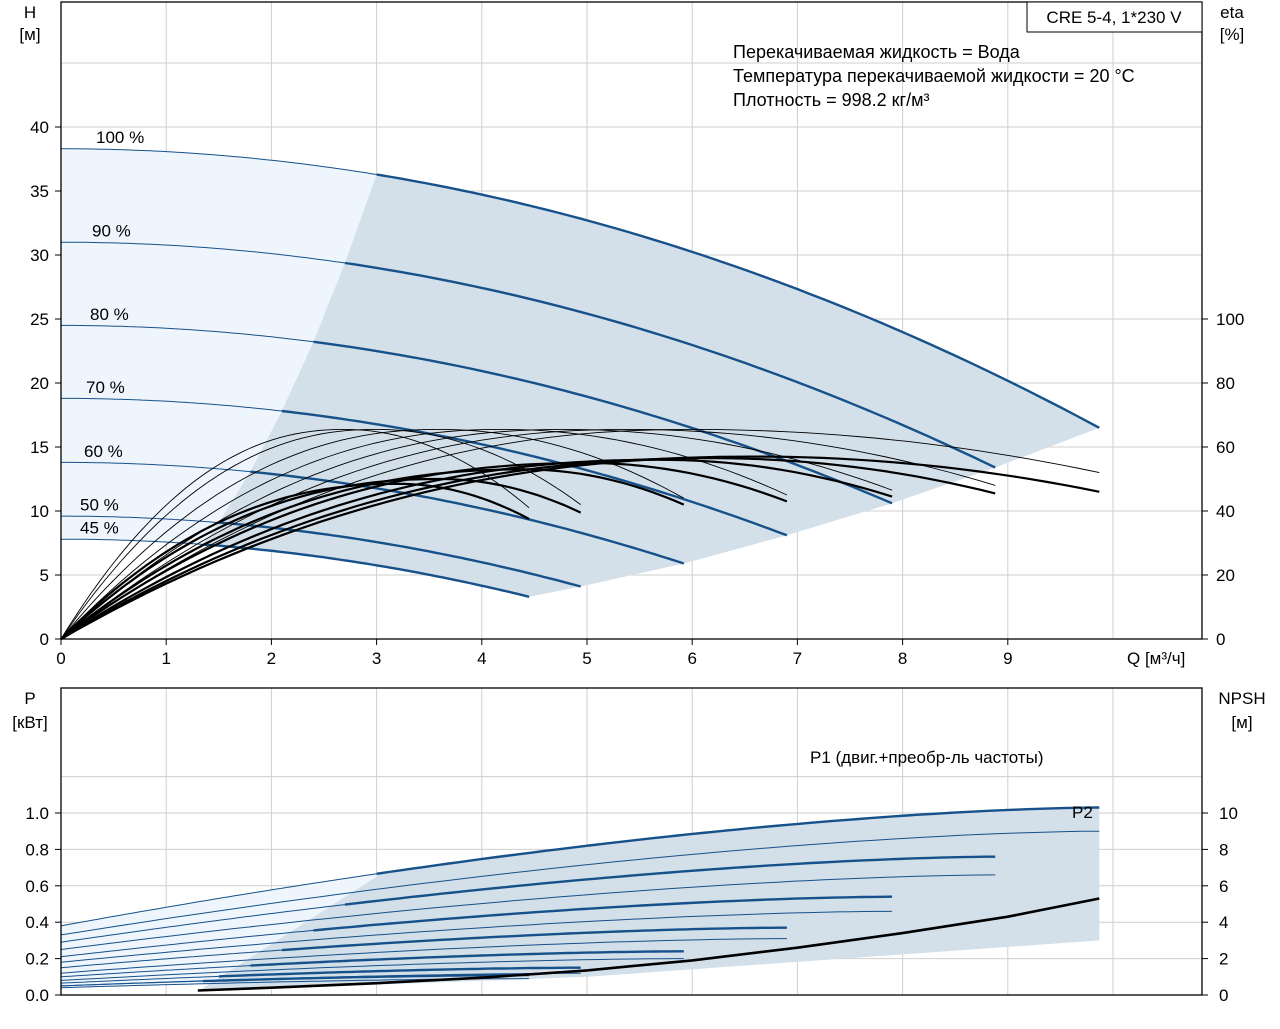 This screenshot has height=1029, width=1280. I want to click on npsh-tick-label: 4, so click(1223, 922).